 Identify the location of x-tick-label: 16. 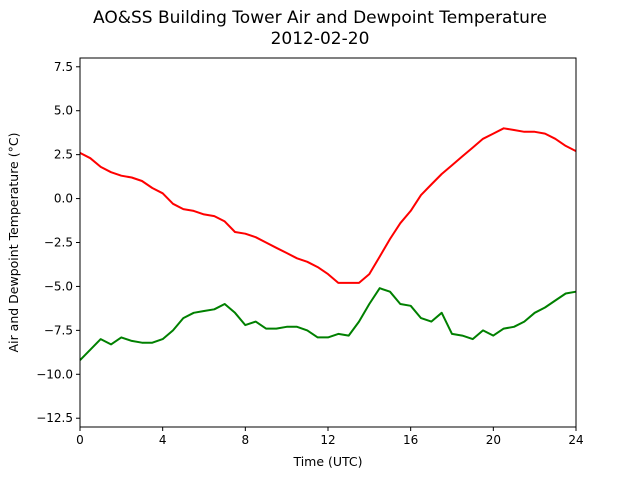
(410, 440).